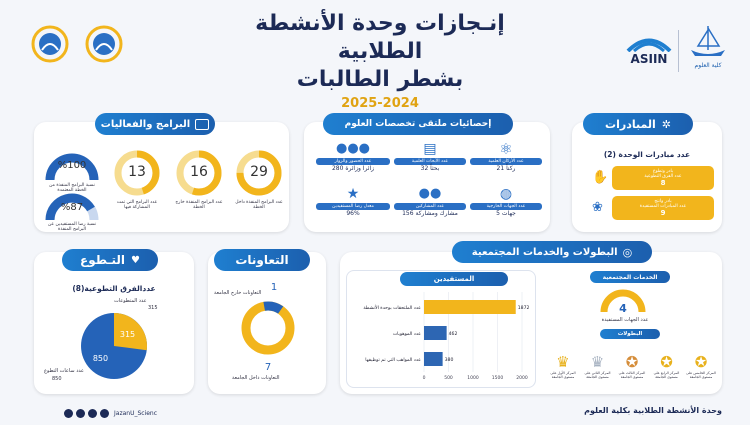  I want to click on data-label: 1872, so click(524, 308).